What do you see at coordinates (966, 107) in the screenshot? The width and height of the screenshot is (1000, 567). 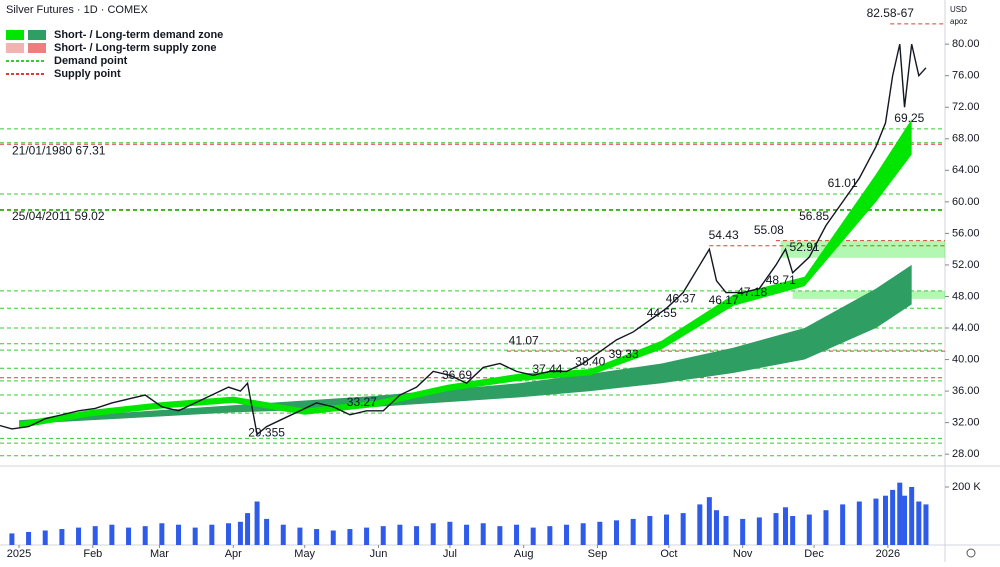 I see `y-tick-label: 72.00` at bounding box center [966, 107].